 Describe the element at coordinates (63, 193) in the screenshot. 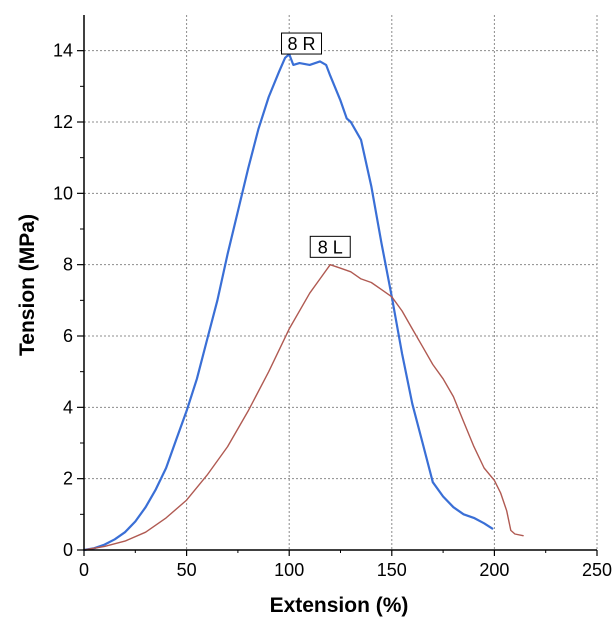

I see `y-tick-label: 10` at that location.